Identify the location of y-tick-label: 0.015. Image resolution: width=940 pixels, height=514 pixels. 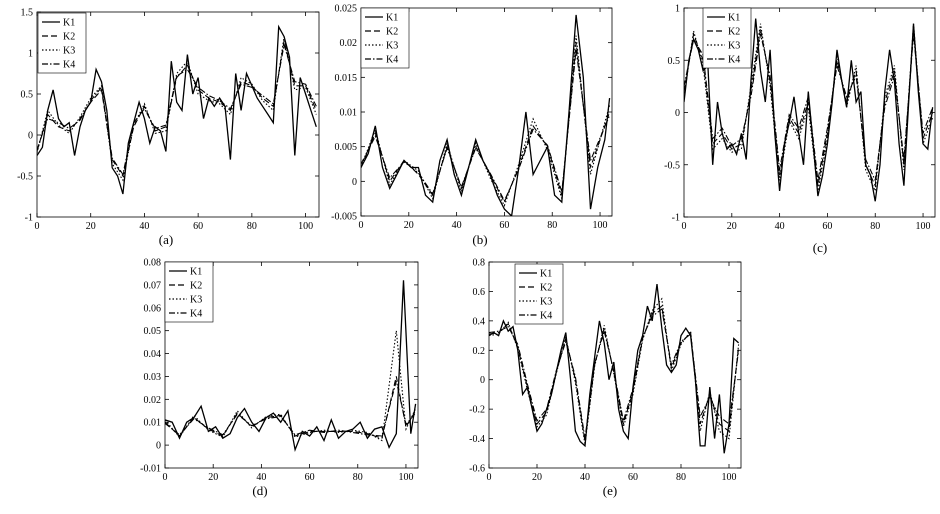
(346, 78).